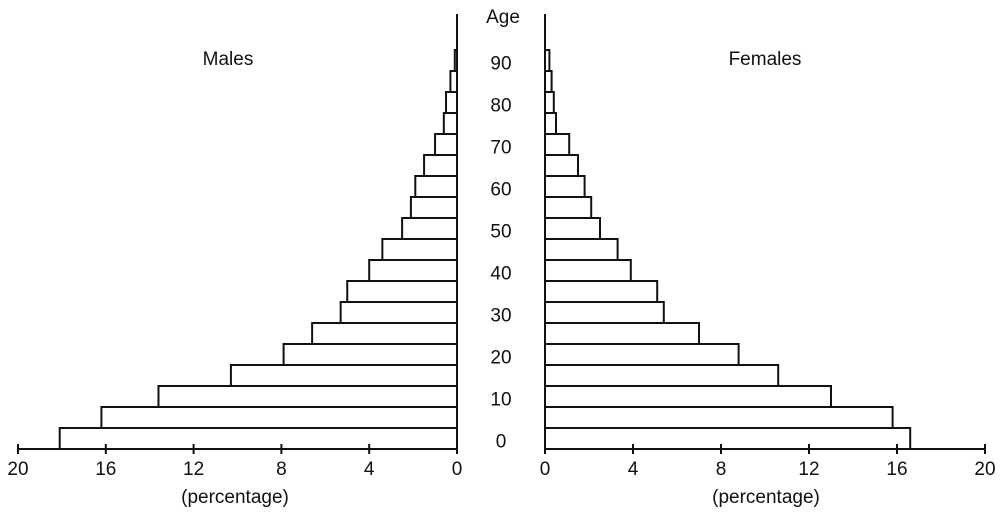 This screenshot has height=526, width=1005. What do you see at coordinates (500, 106) in the screenshot?
I see `age-tick-label: 80` at bounding box center [500, 106].